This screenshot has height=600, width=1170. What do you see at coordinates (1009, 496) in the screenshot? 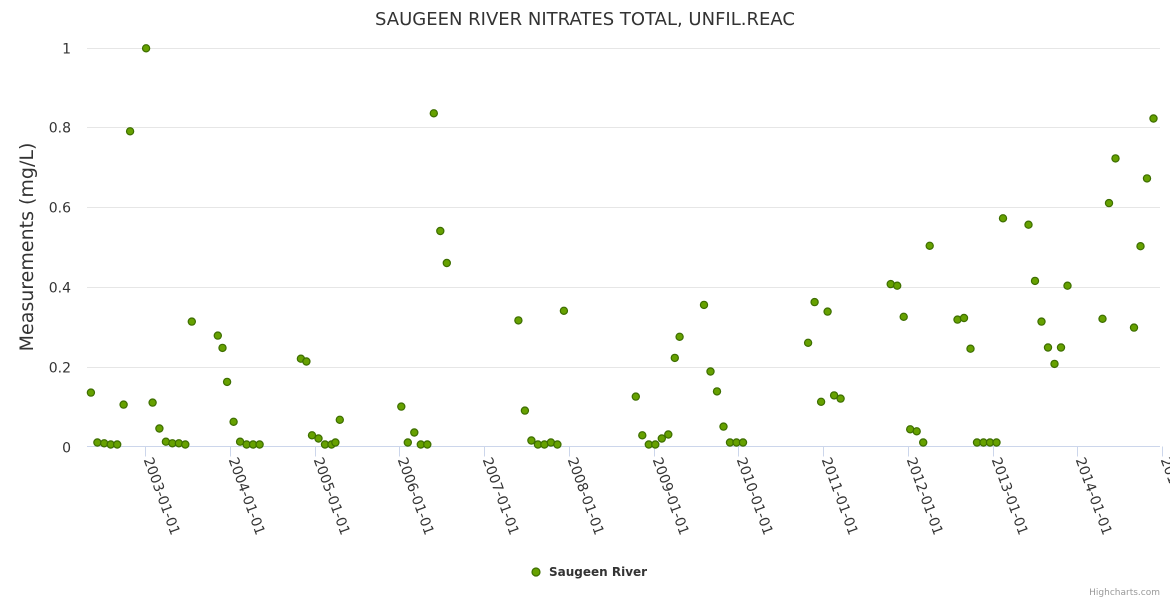
I see `x-tick-label: 2013-01-01` at bounding box center [1009, 496].